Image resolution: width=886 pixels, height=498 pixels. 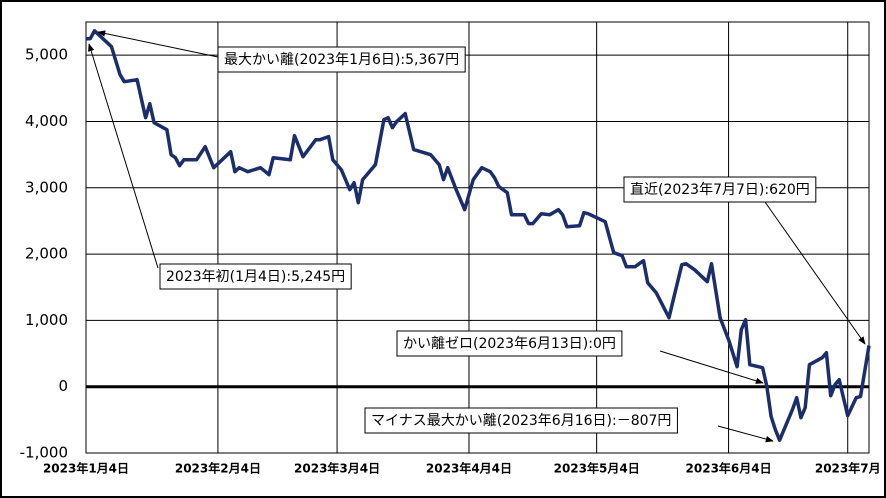 What do you see at coordinates (46, 55) in the screenshot?
I see `y-tick-label: 5,000` at bounding box center [46, 55].